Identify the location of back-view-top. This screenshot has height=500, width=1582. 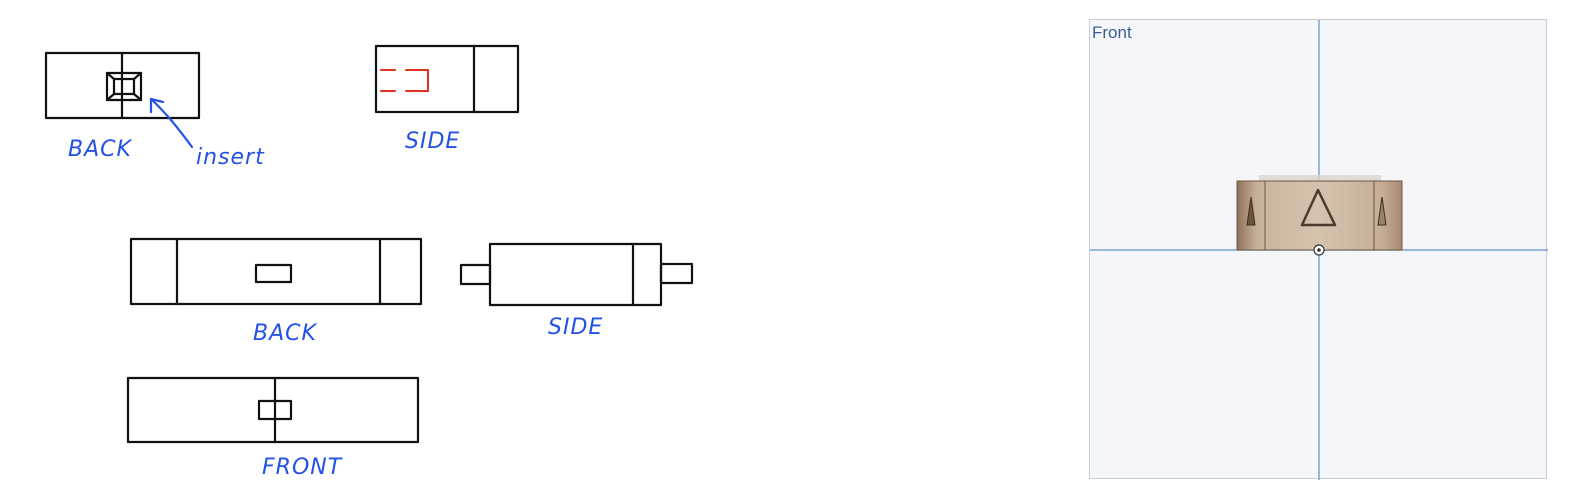
(122, 85).